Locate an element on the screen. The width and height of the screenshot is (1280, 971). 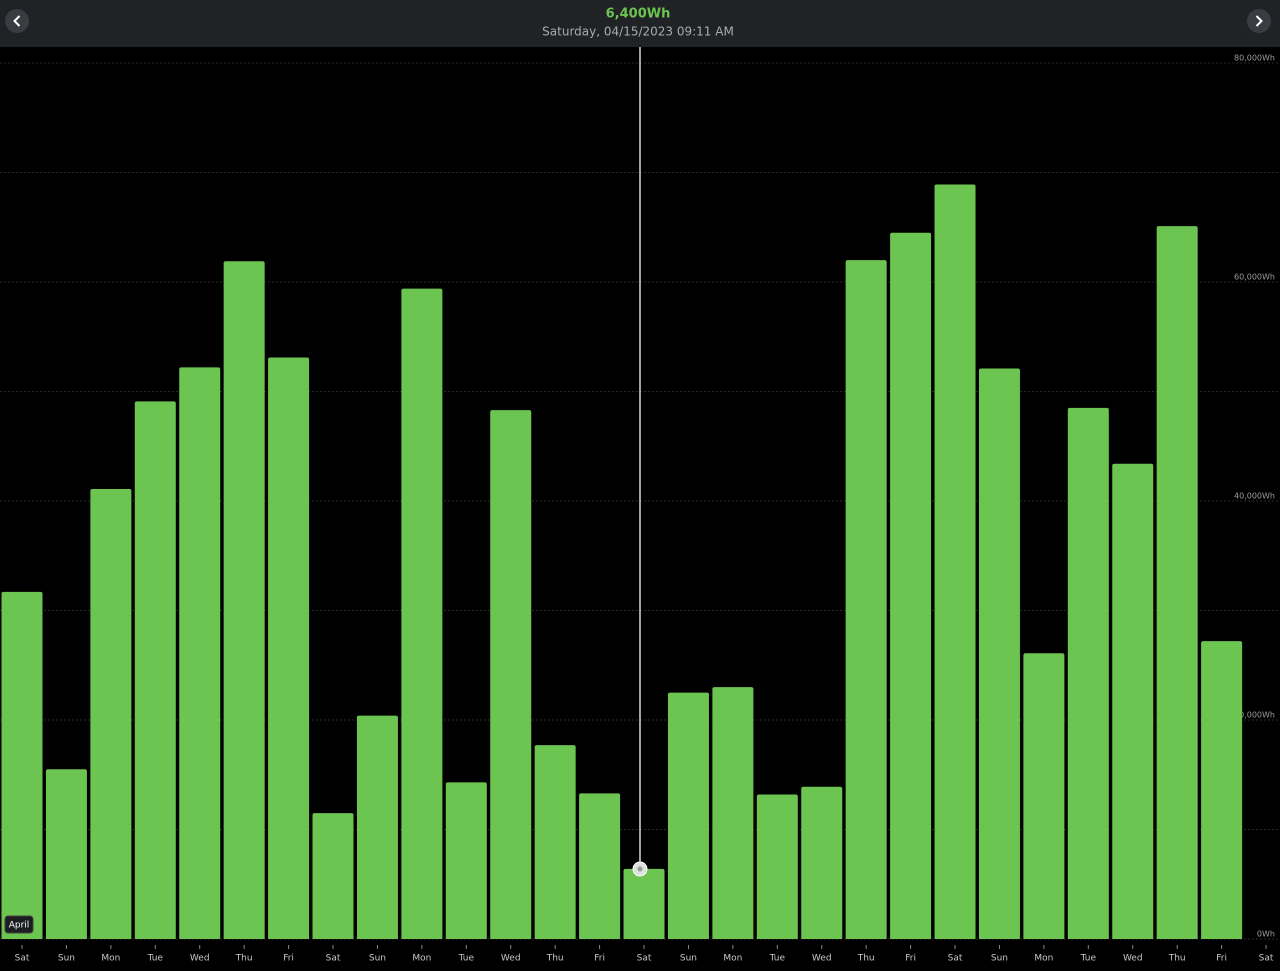
y-tick-label: 40,000Wh is located at coordinates (1254, 496).